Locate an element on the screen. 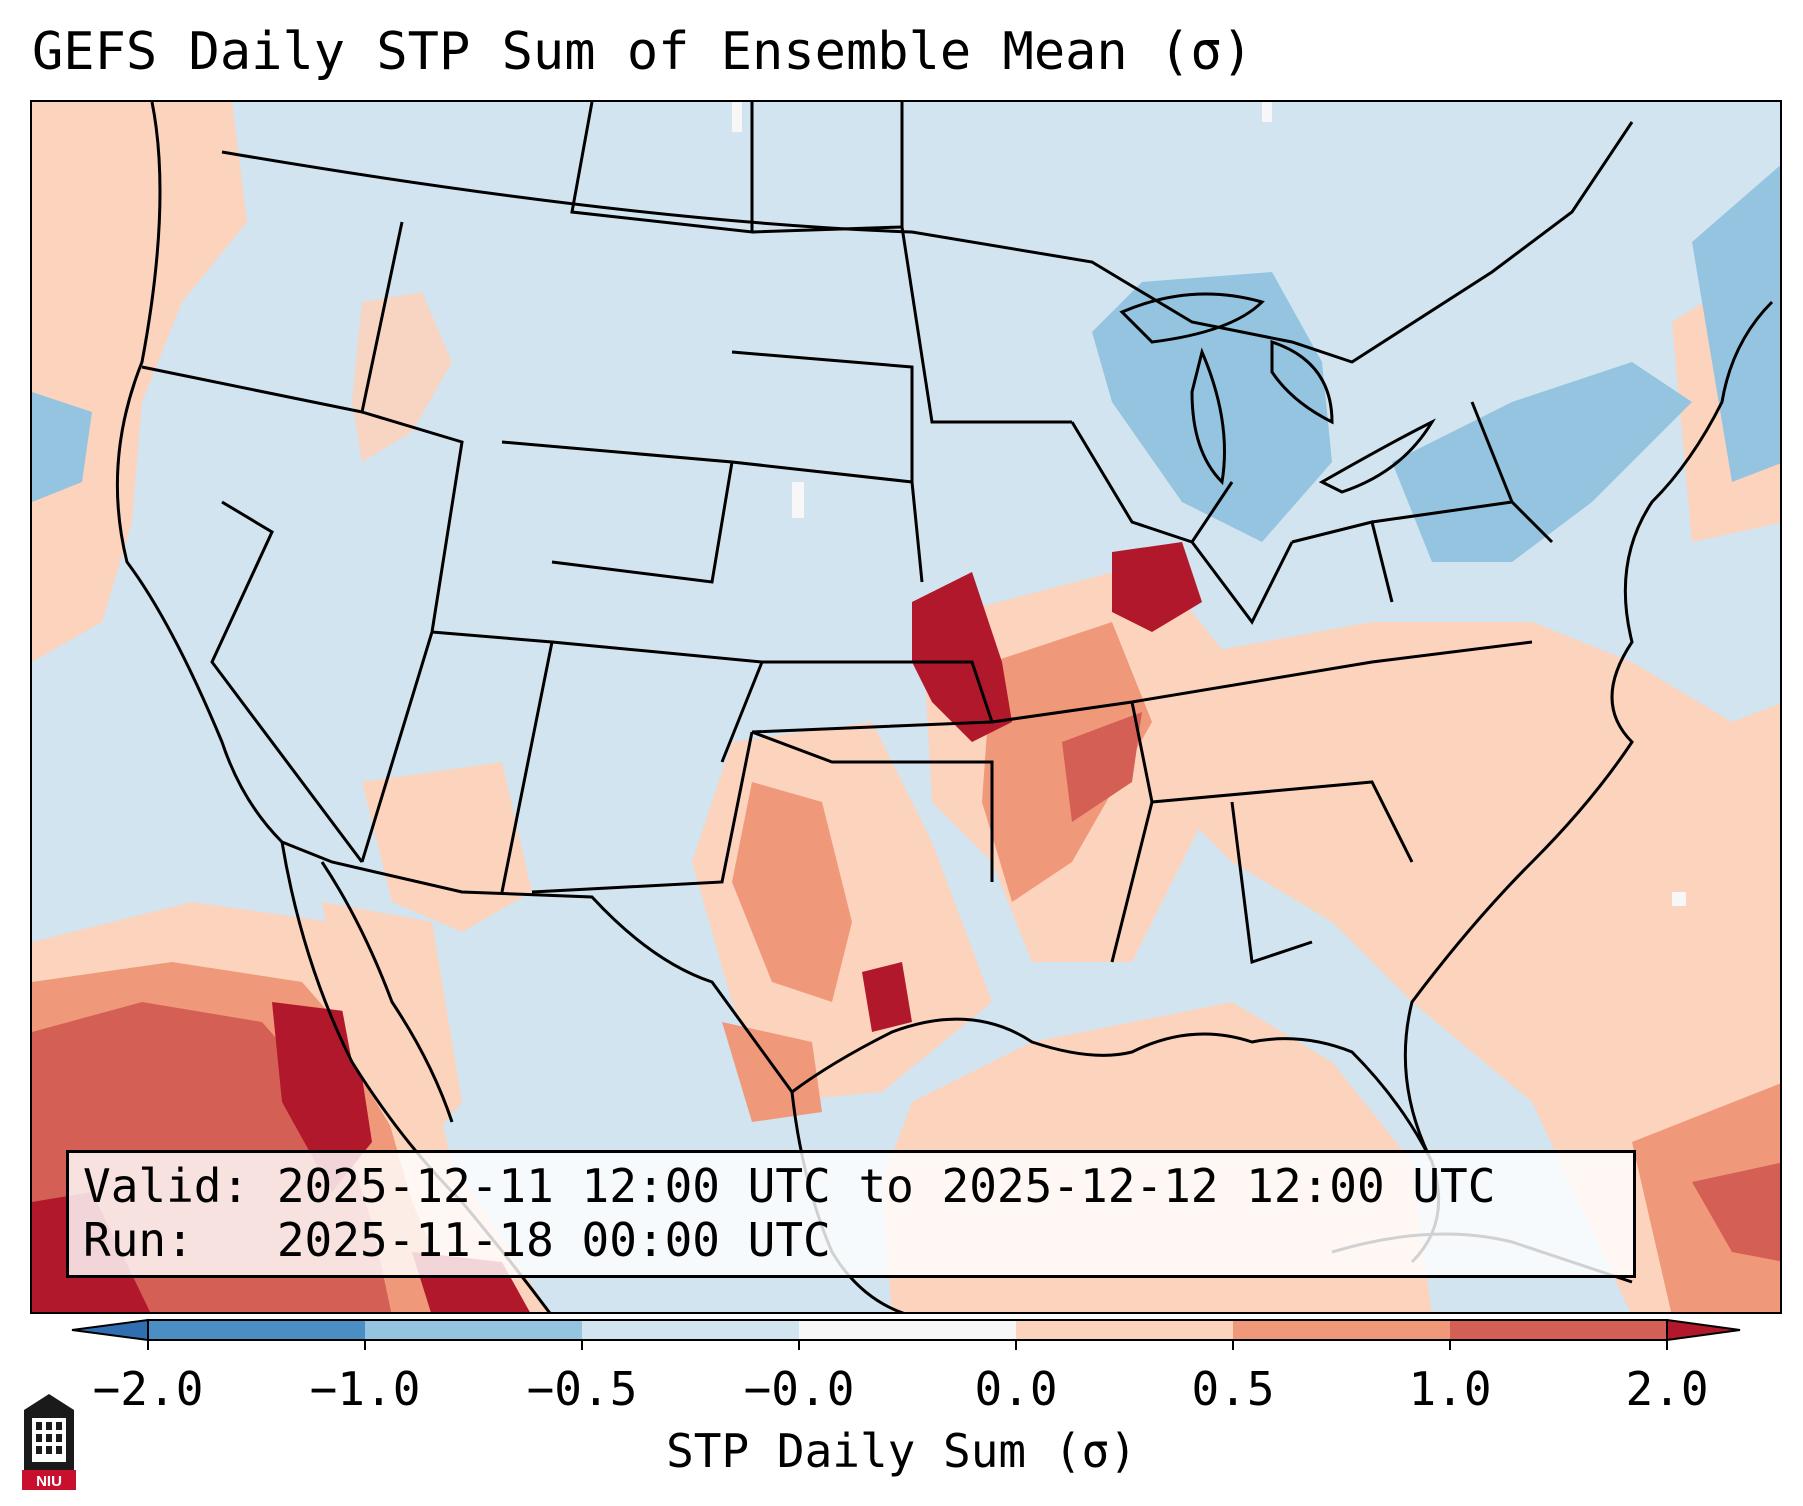 This screenshot has height=1506, width=1803. us-mexico-border is located at coordinates (537, 966).